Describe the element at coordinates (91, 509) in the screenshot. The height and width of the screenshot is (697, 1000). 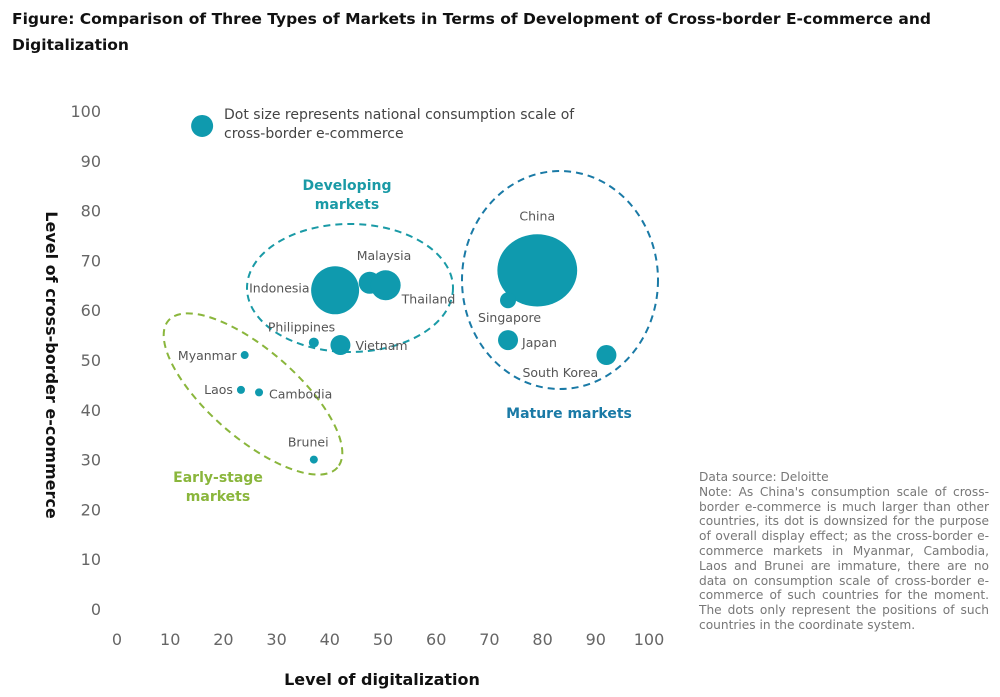
I see `y-tick-label: 20` at that location.